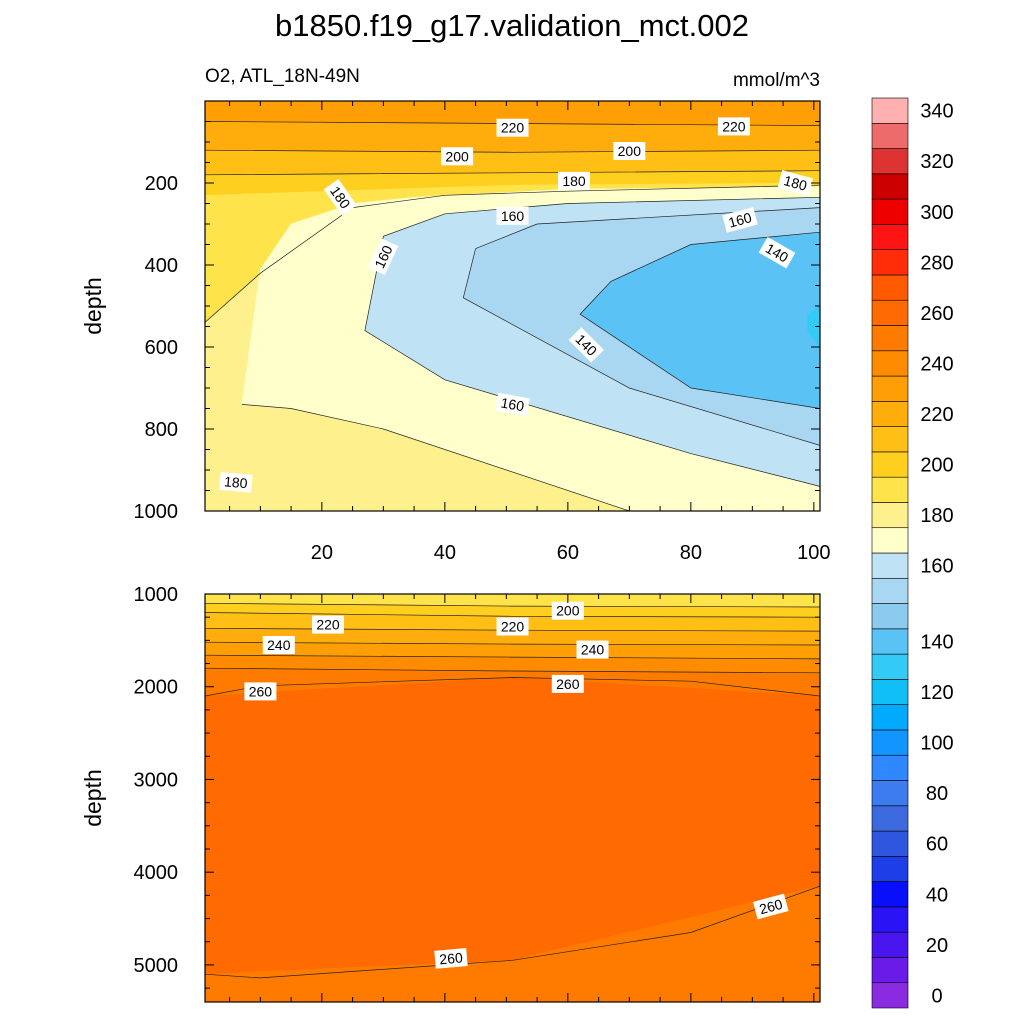 The height and width of the screenshot is (1024, 1024). What do you see at coordinates (936, 112) in the screenshot?
I see `colorbar-label-340: 340` at bounding box center [936, 112].